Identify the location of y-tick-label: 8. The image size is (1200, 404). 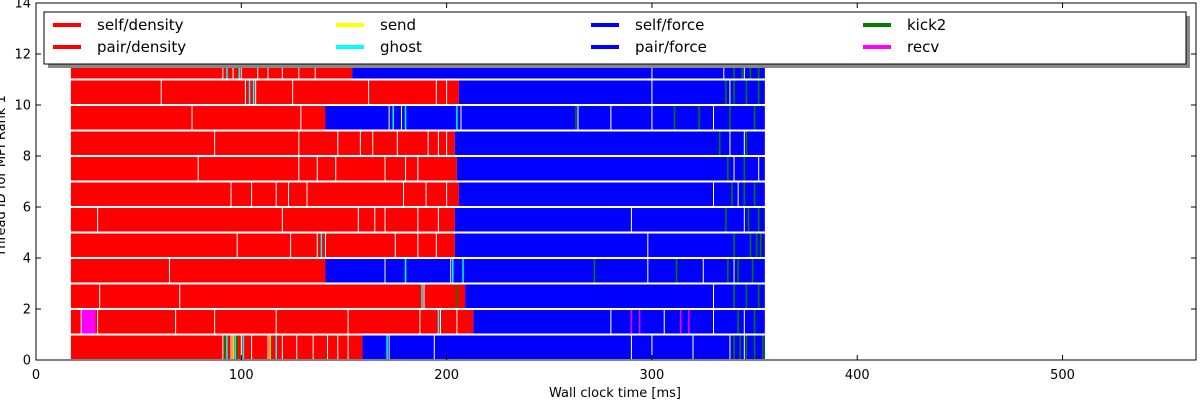
(27, 157).